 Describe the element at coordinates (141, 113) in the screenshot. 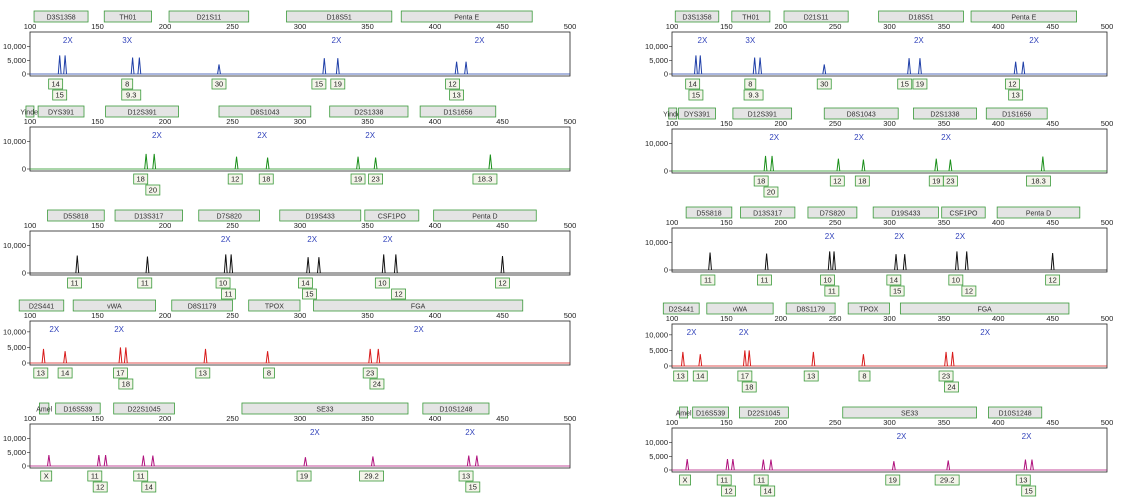

I see `locus-label: D12S391` at that location.